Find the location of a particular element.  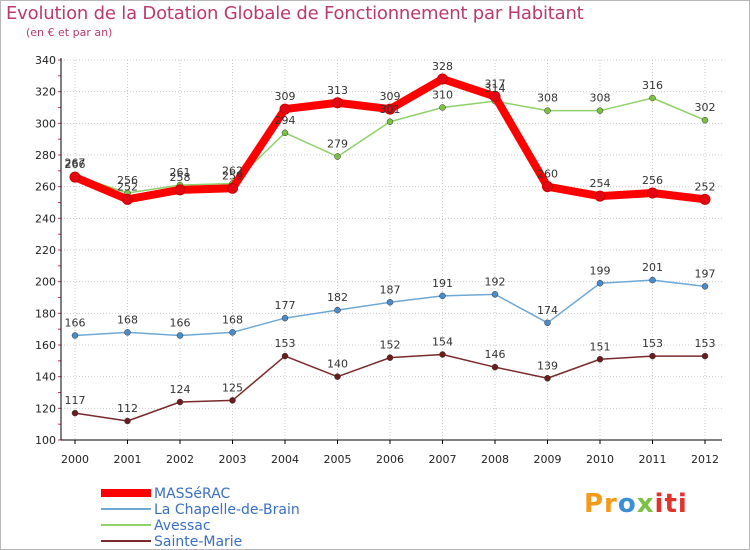

data-label: 302 is located at coordinates (705, 107).